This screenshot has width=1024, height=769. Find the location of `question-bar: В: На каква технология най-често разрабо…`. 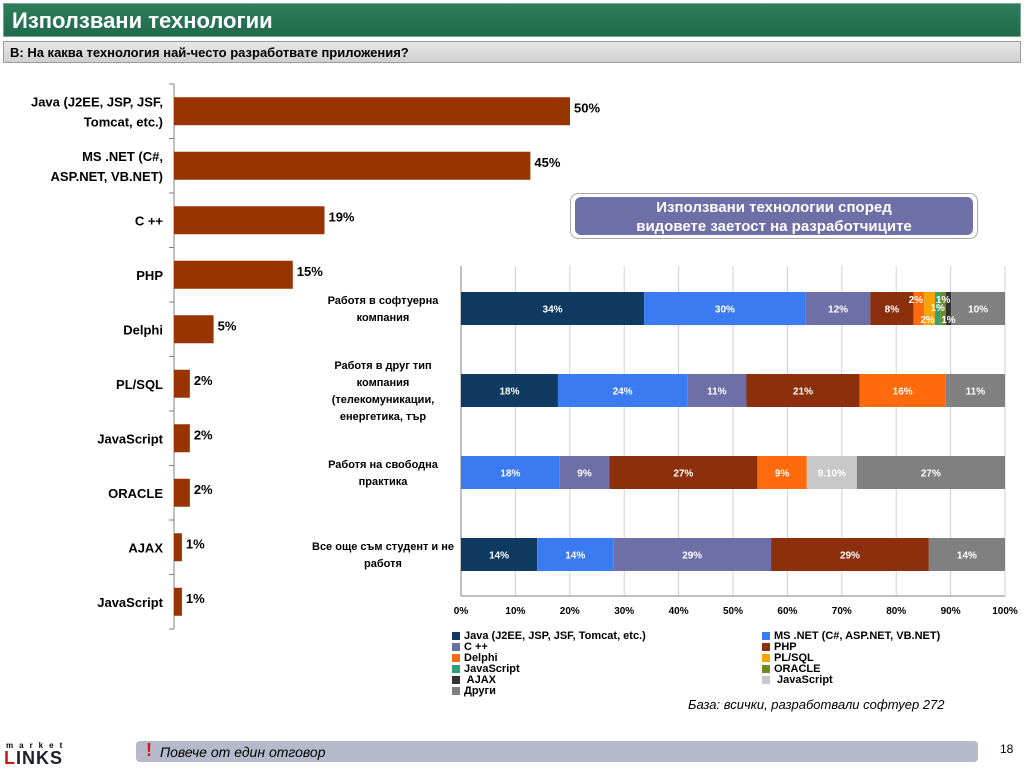

question-bar: В: На каква технология най-често разрабо… is located at coordinates (512, 52).